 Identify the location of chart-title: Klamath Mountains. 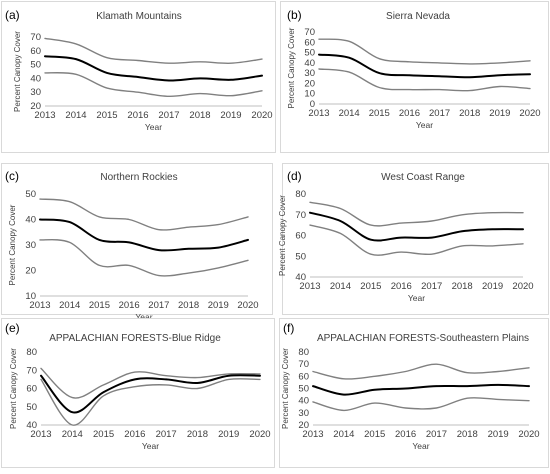
(139, 16).